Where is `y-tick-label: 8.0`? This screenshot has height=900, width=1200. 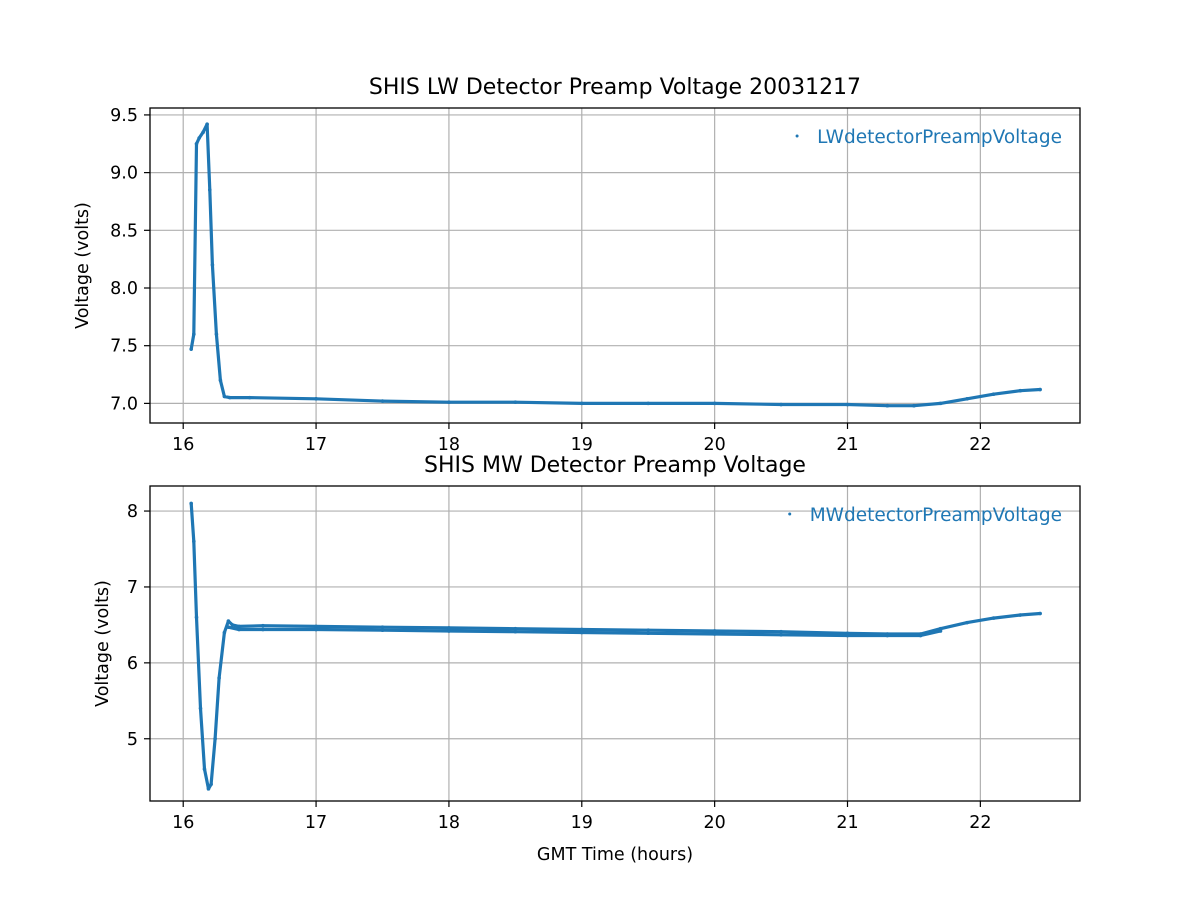
y-tick-label: 8.0 is located at coordinates (124, 289).